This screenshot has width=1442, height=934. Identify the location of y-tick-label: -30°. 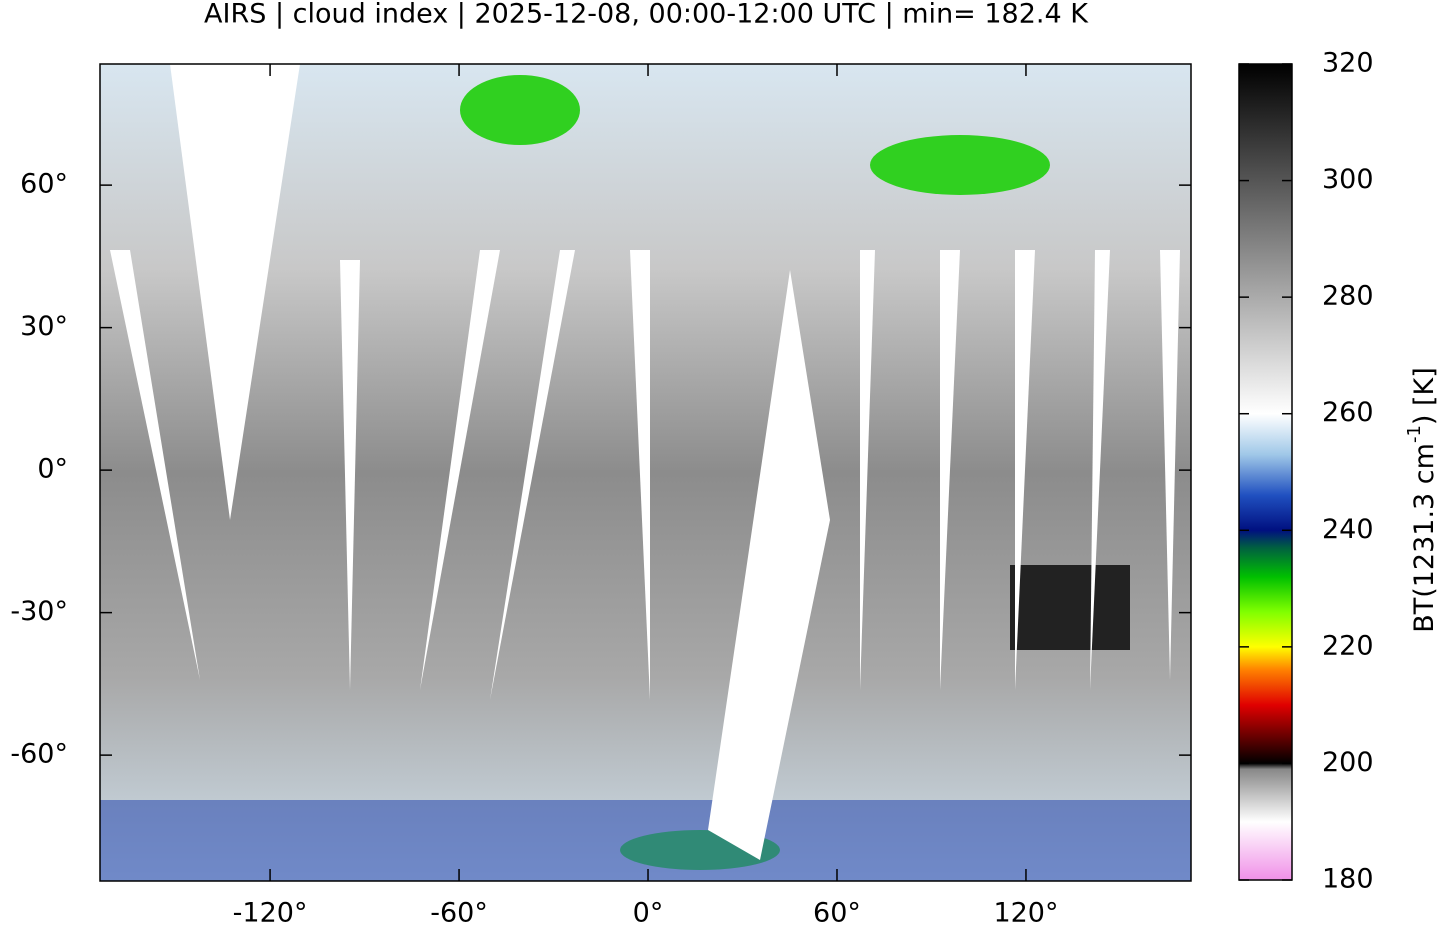
(39, 611).